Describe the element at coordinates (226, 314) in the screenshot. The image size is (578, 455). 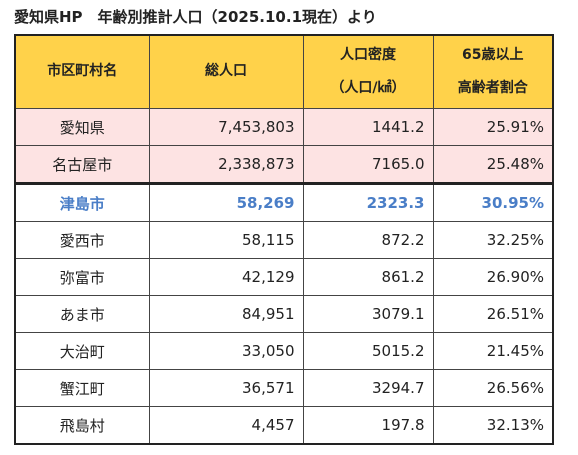
I see `cell-population: 84,951` at that location.